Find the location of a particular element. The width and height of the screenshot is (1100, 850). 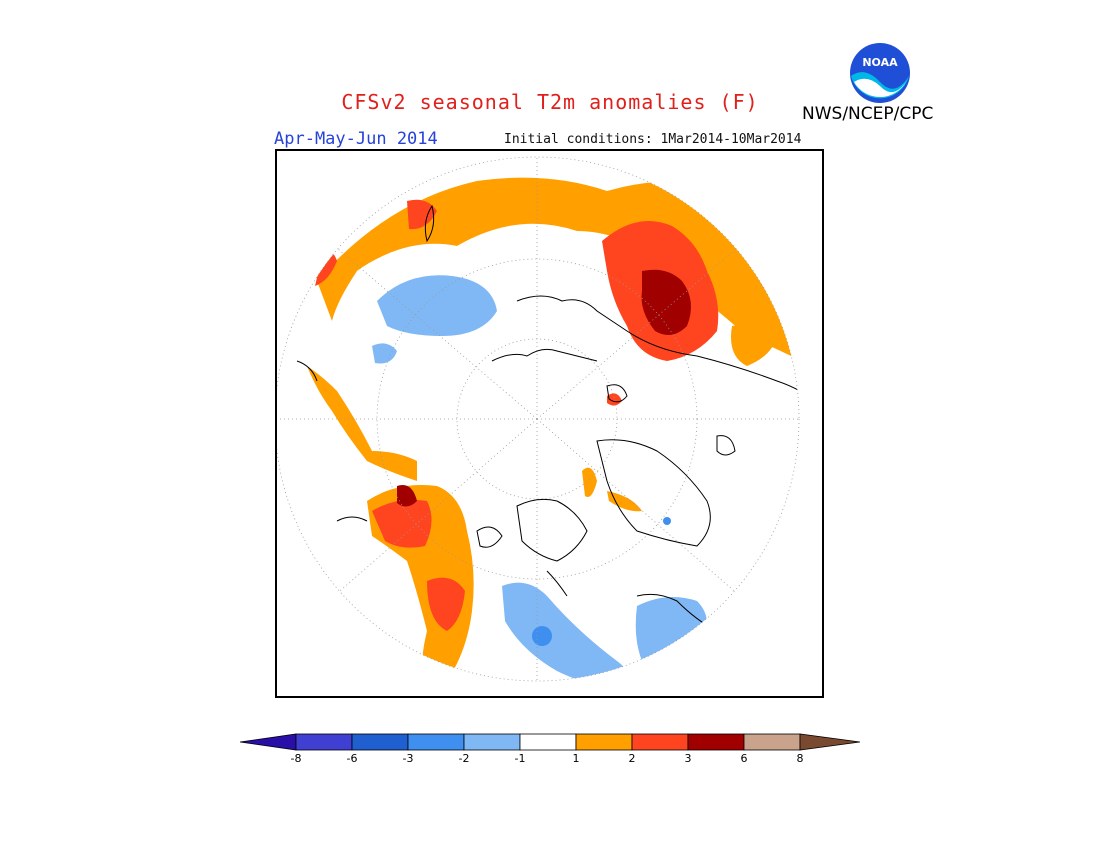

colorbar-tick-label: 8 is located at coordinates (800, 758).